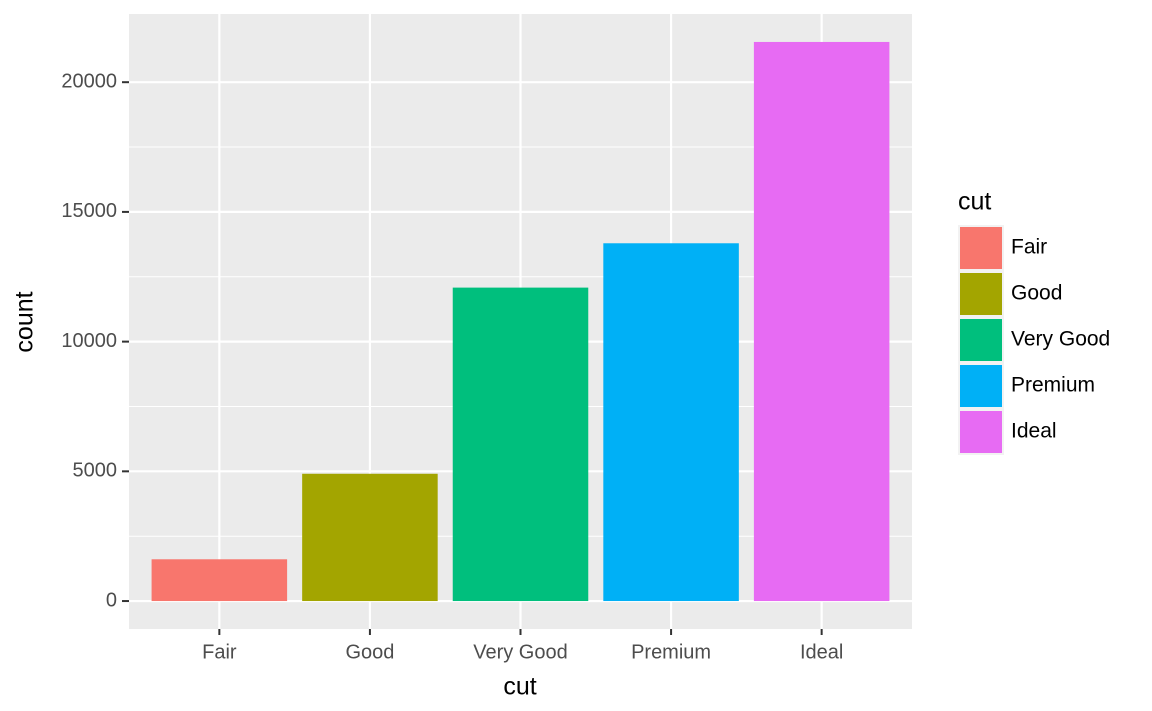  I want to click on legend-title: cut, so click(974, 202).